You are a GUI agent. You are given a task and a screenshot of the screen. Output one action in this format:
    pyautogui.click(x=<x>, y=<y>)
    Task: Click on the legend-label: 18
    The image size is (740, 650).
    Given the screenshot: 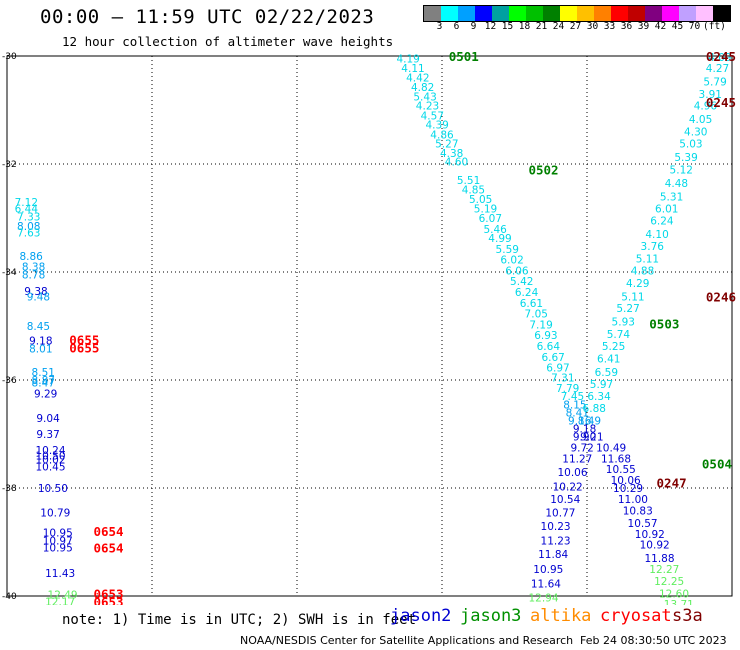 What is the action you would take?
    pyautogui.click(x=524, y=26)
    